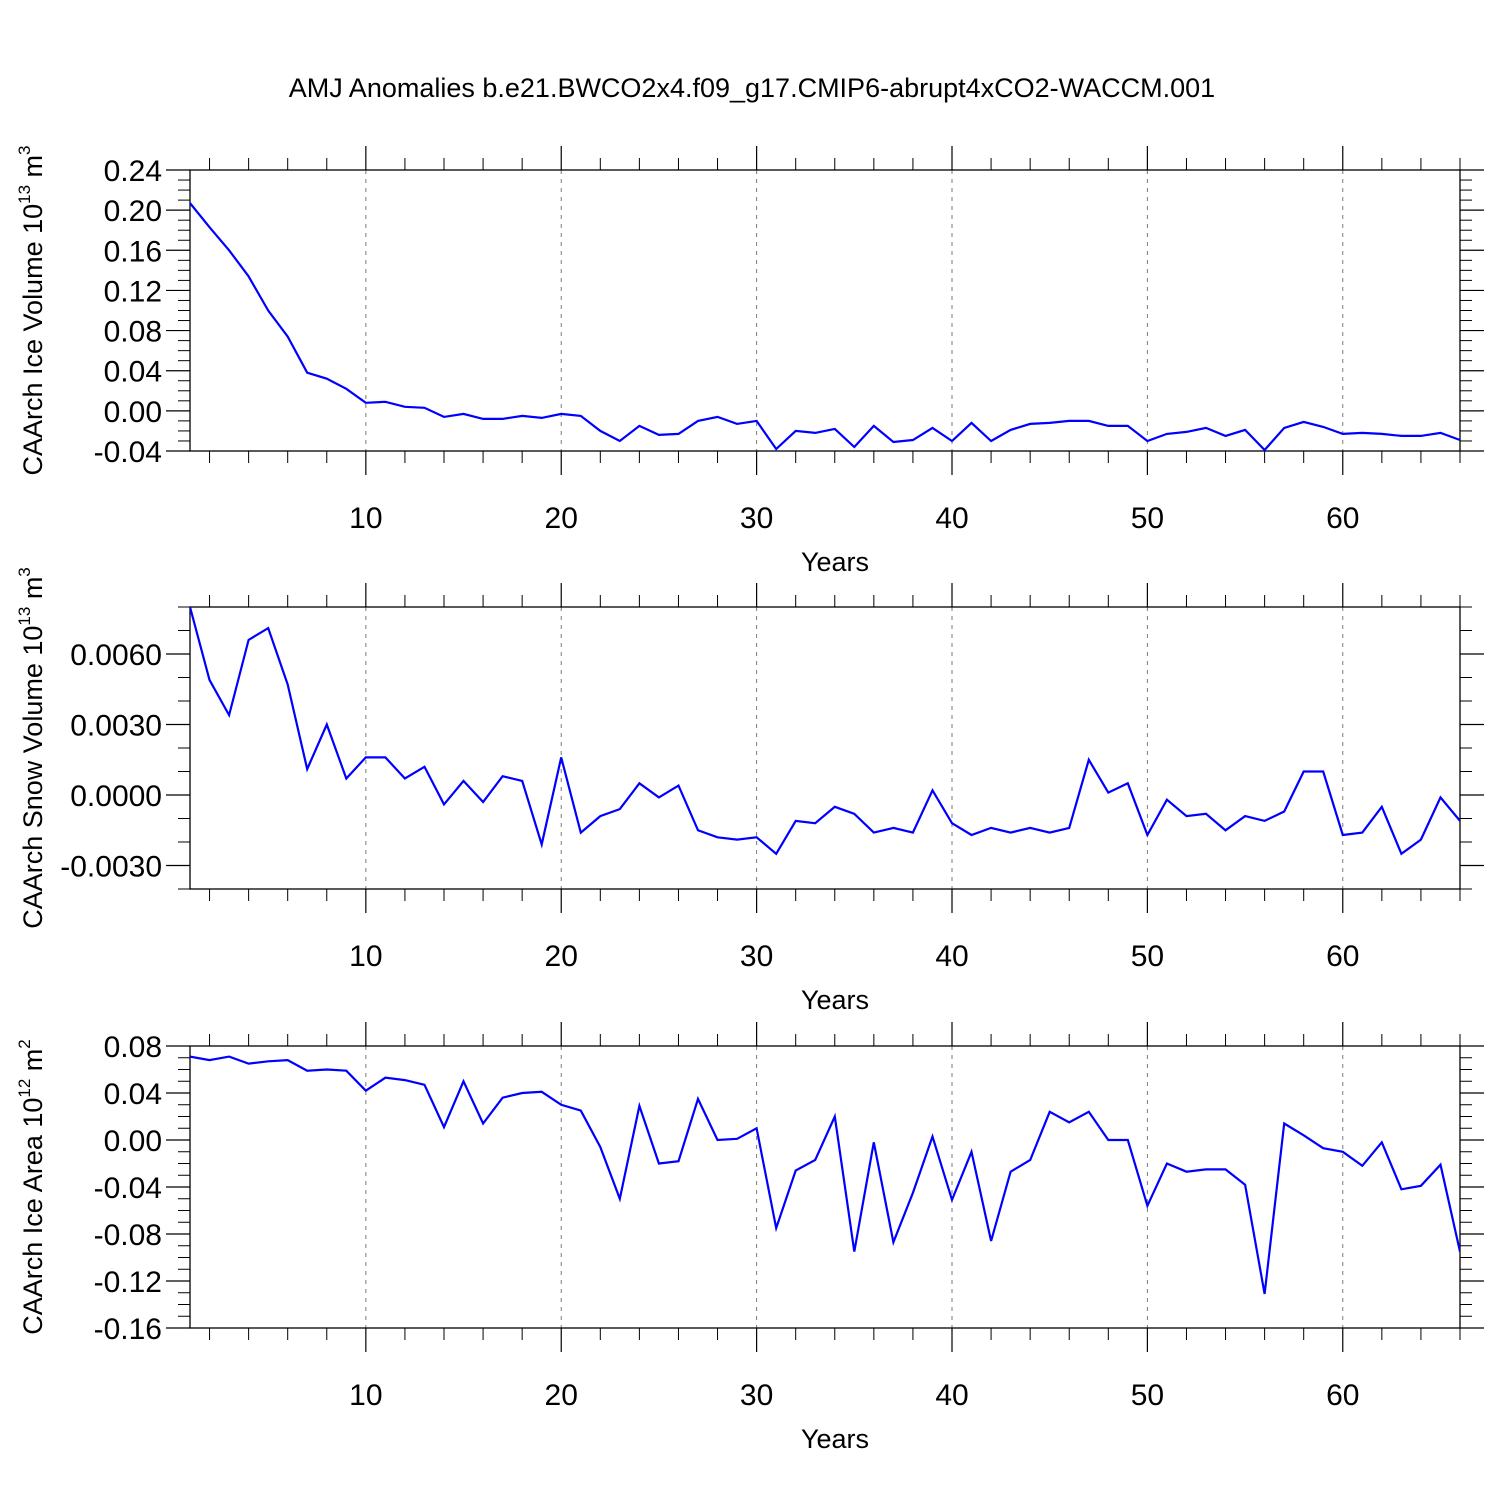 The width and height of the screenshot is (1500, 1500). Describe the element at coordinates (133, 1141) in the screenshot. I see `y-tick-label: 0.00` at that location.